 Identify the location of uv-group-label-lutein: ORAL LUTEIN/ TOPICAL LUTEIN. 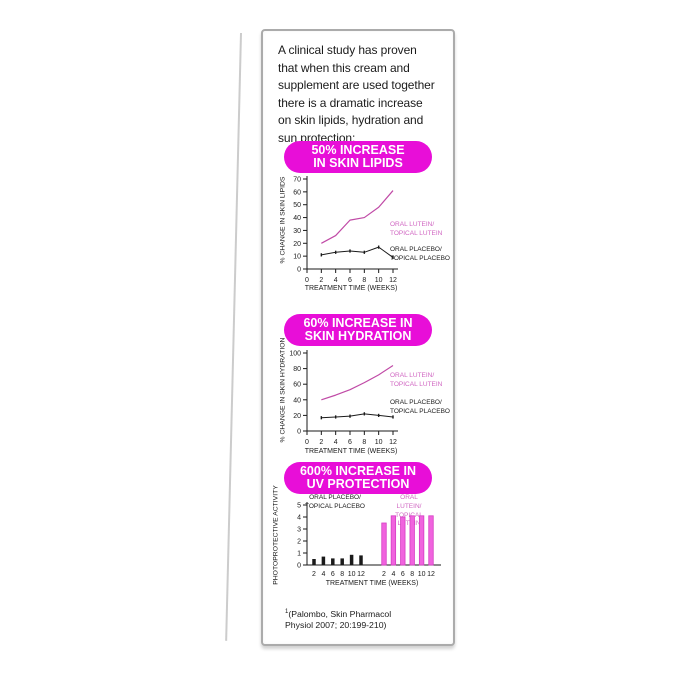
(409, 511).